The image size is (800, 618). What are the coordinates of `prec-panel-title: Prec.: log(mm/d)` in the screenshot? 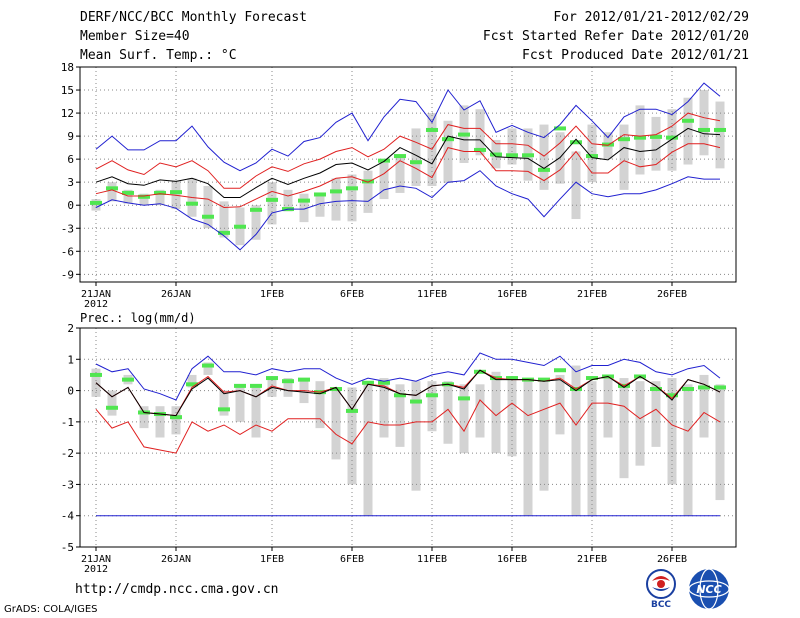 It's located at (138, 318).